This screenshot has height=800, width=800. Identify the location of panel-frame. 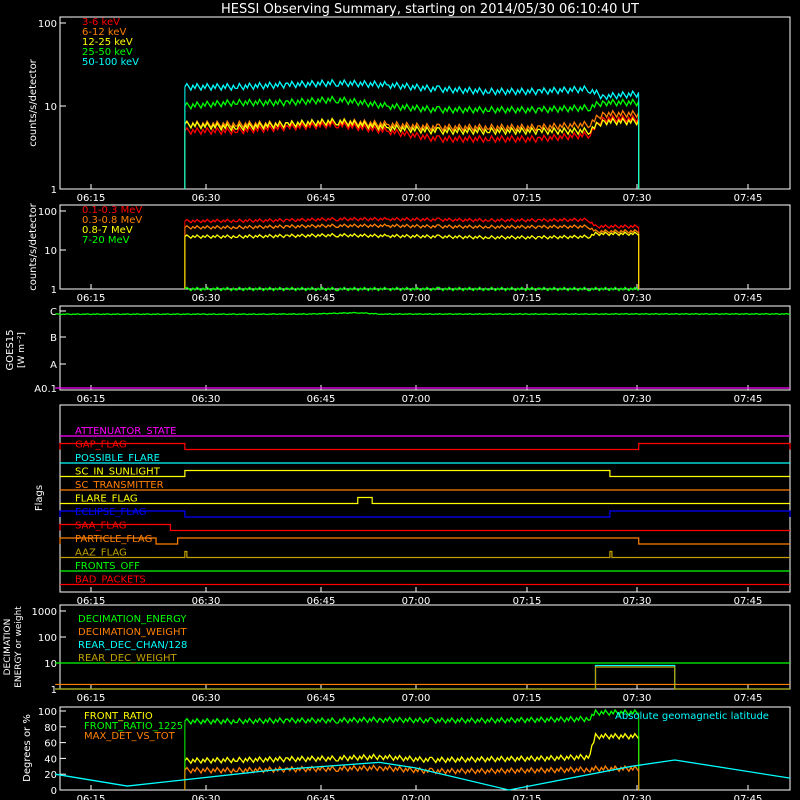
(425, 348).